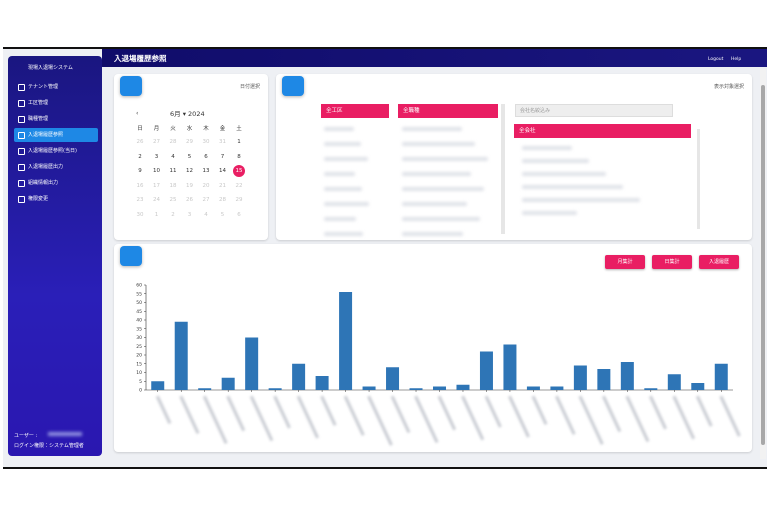  Describe the element at coordinates (239, 171) in the screenshot. I see `day: 15` at that location.